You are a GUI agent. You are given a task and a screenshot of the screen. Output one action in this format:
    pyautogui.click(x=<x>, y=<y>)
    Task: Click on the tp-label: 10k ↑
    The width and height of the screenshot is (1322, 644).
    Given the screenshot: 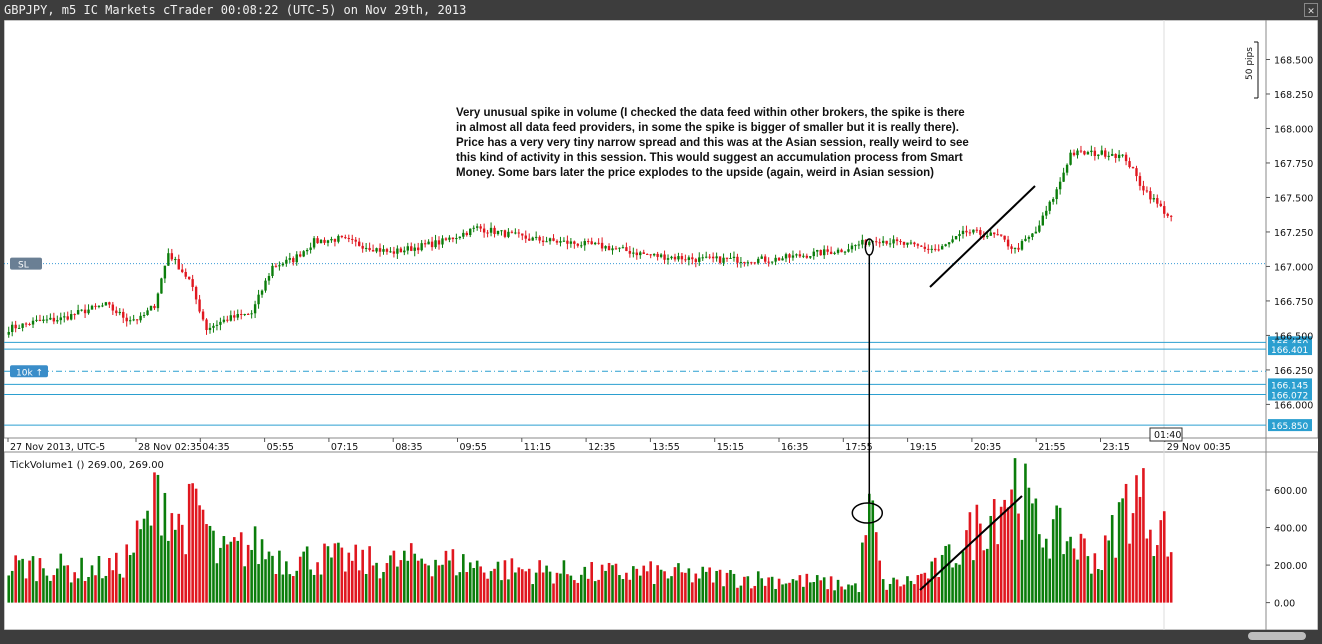 What is the action you would take?
    pyautogui.click(x=29, y=373)
    